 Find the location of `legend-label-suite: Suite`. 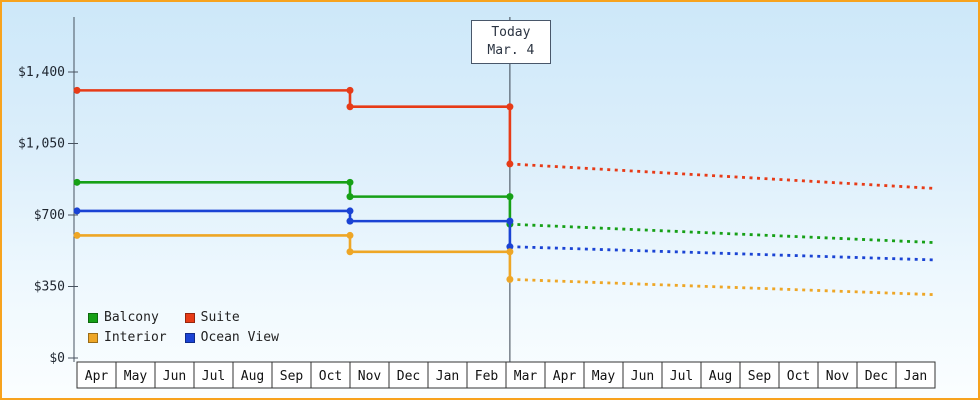

legend-label-suite: Suite is located at coordinates (220, 317).